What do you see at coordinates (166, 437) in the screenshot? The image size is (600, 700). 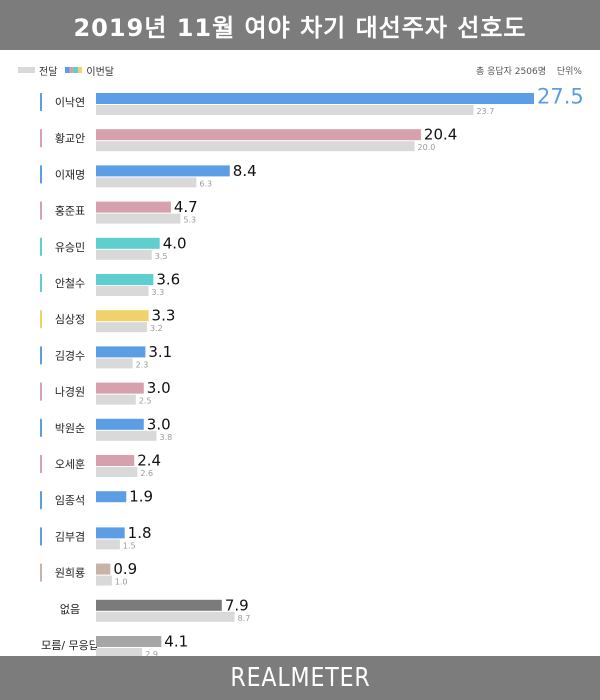 I see `value-label-previous: 3.8` at bounding box center [166, 437].